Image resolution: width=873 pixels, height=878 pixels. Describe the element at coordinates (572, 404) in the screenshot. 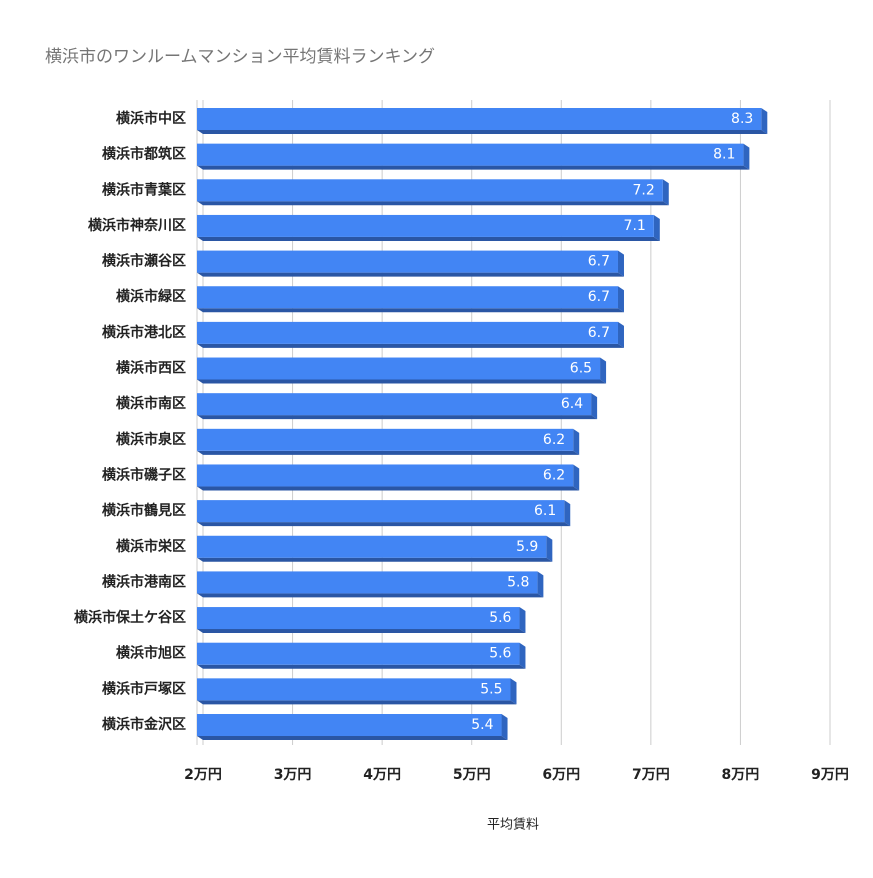

I see `data-label: 6.4` at that location.